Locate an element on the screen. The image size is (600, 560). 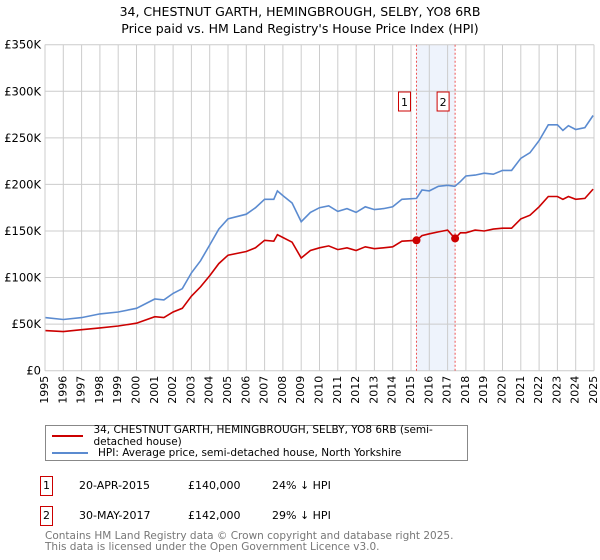
x-tick-label: 2008 is located at coordinates (282, 390).